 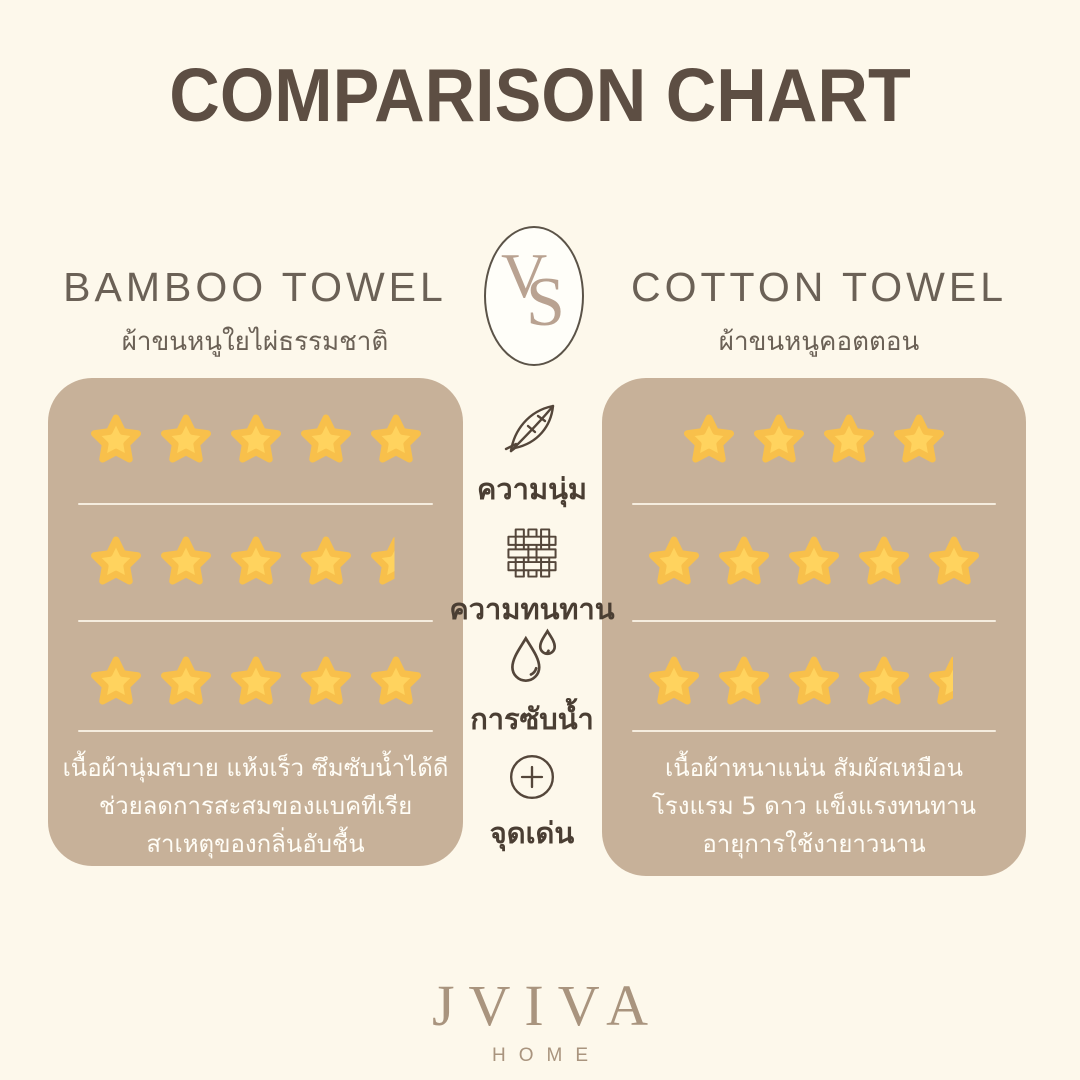 What do you see at coordinates (255, 287) in the screenshot?
I see `bamboo-title: BAMBOO TOWEL` at bounding box center [255, 287].